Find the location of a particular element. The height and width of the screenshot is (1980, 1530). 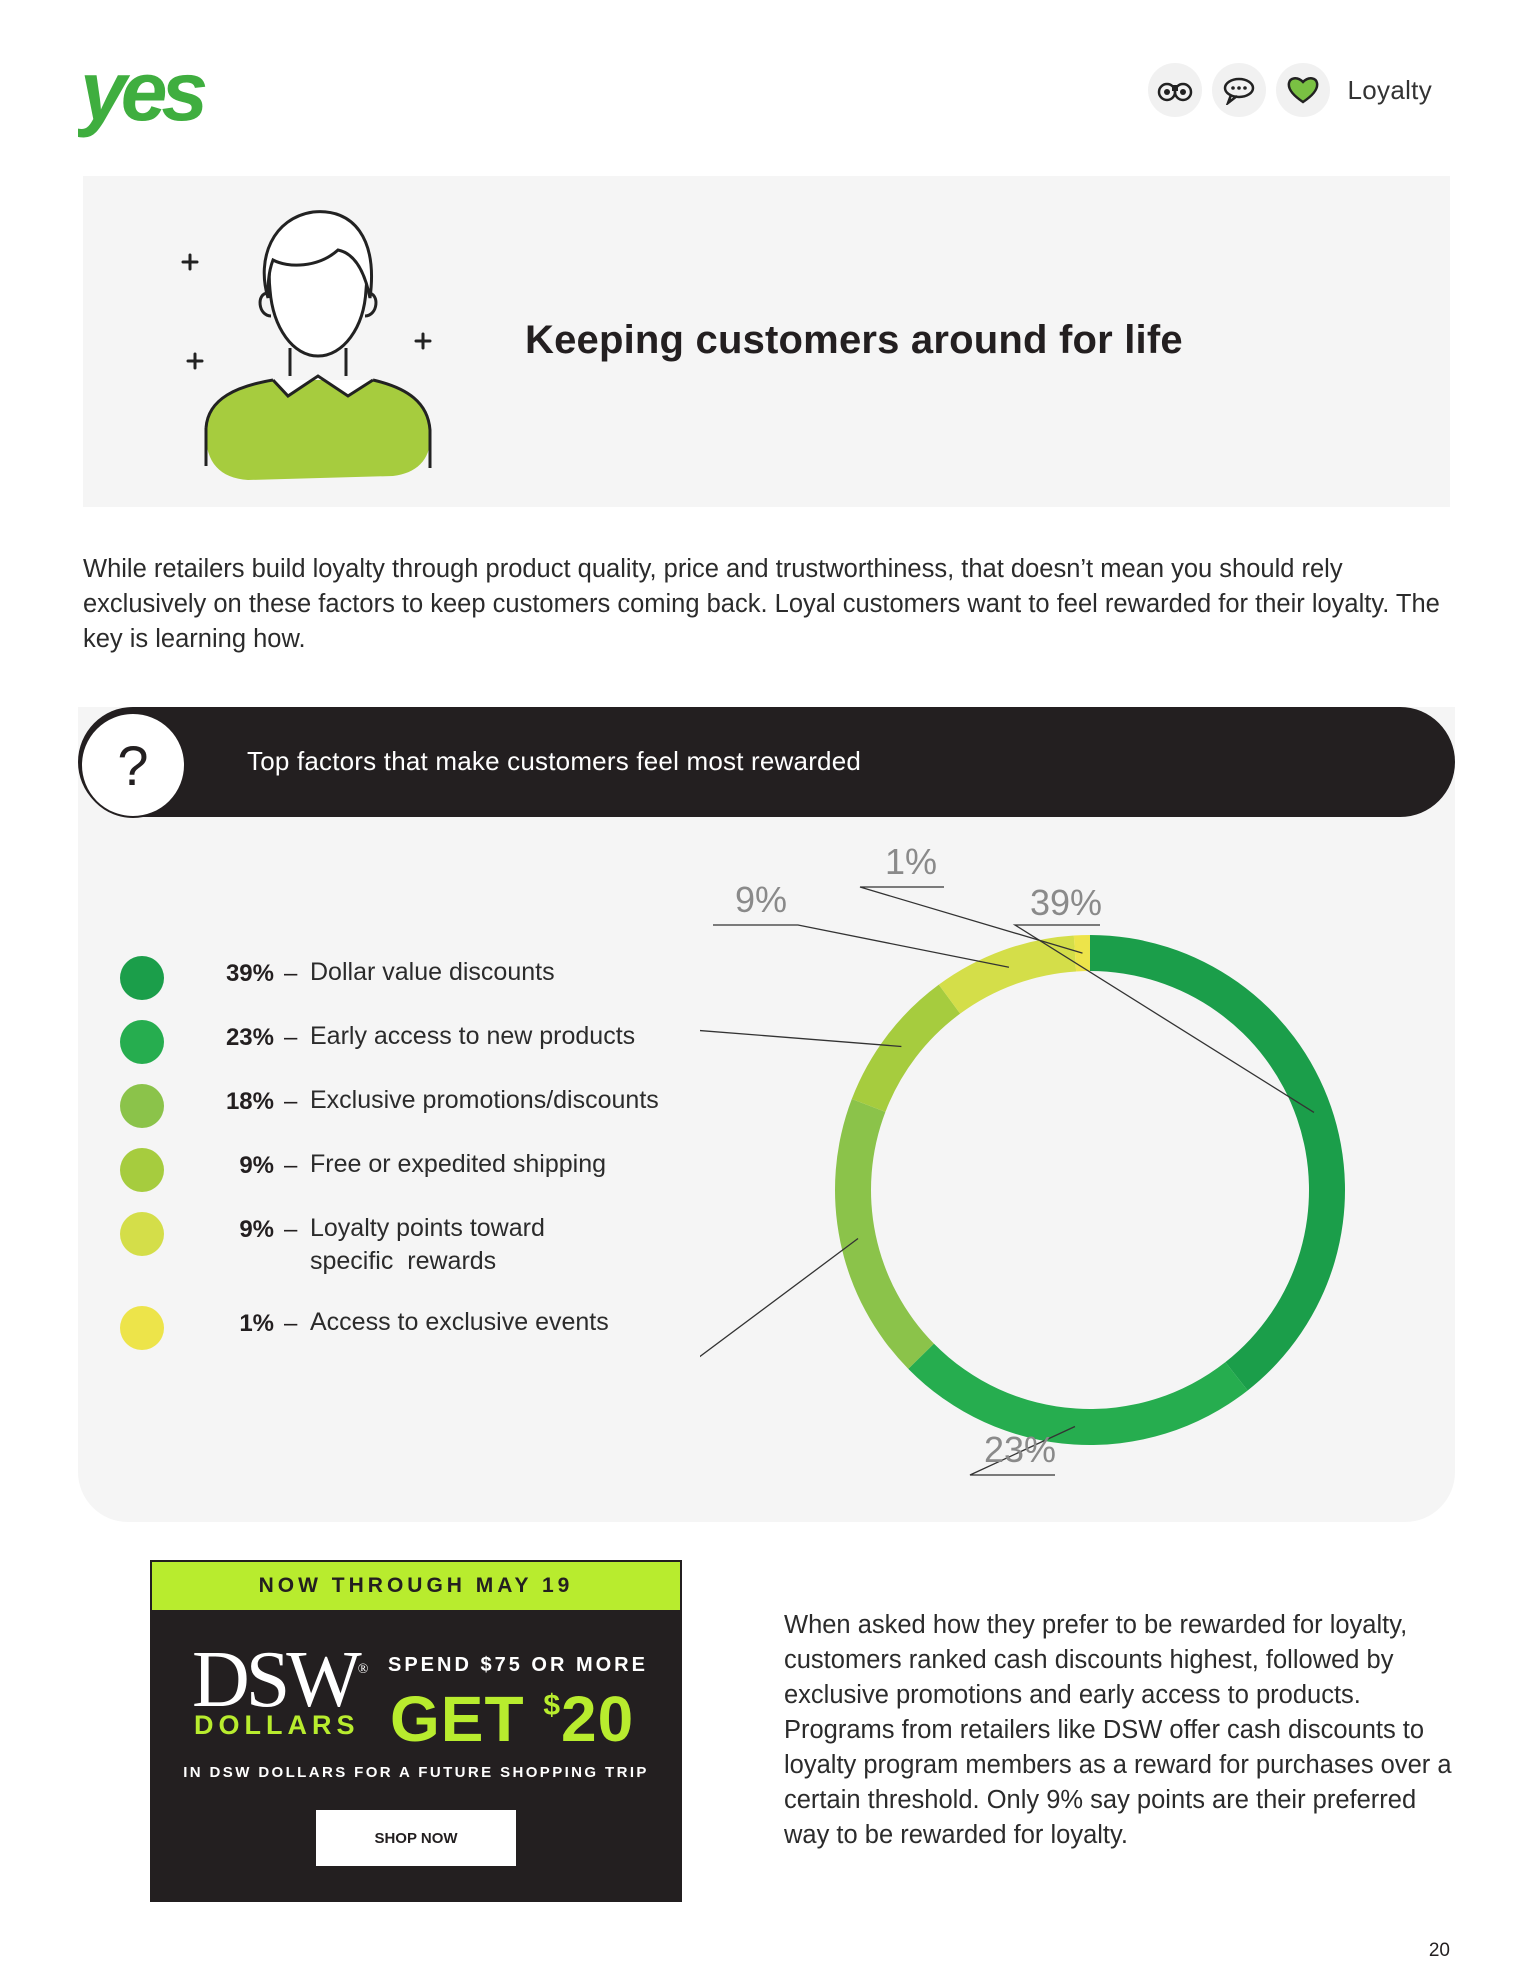

legend-item: 39% – Dollar value discounts is located at coordinates (337, 978).